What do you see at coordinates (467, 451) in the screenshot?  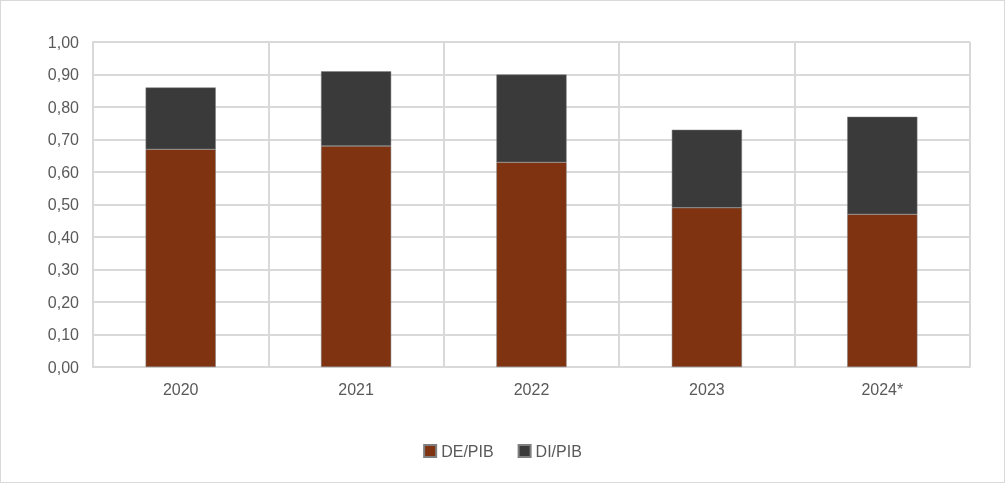 I see `legend-label: DE/PIB` at bounding box center [467, 451].